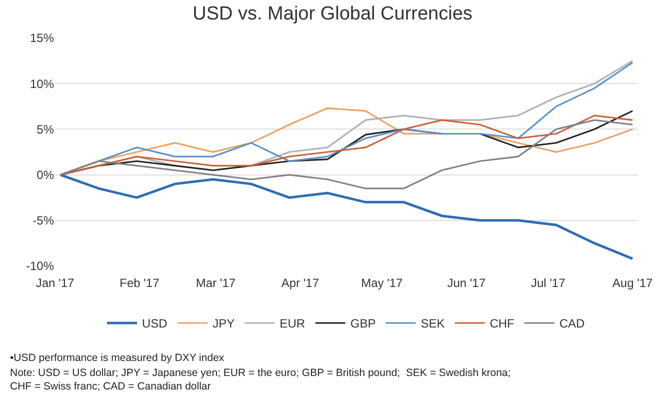 The image size is (665, 406). Describe the element at coordinates (42, 38) in the screenshot. I see `y-tick-label: 15%` at that location.